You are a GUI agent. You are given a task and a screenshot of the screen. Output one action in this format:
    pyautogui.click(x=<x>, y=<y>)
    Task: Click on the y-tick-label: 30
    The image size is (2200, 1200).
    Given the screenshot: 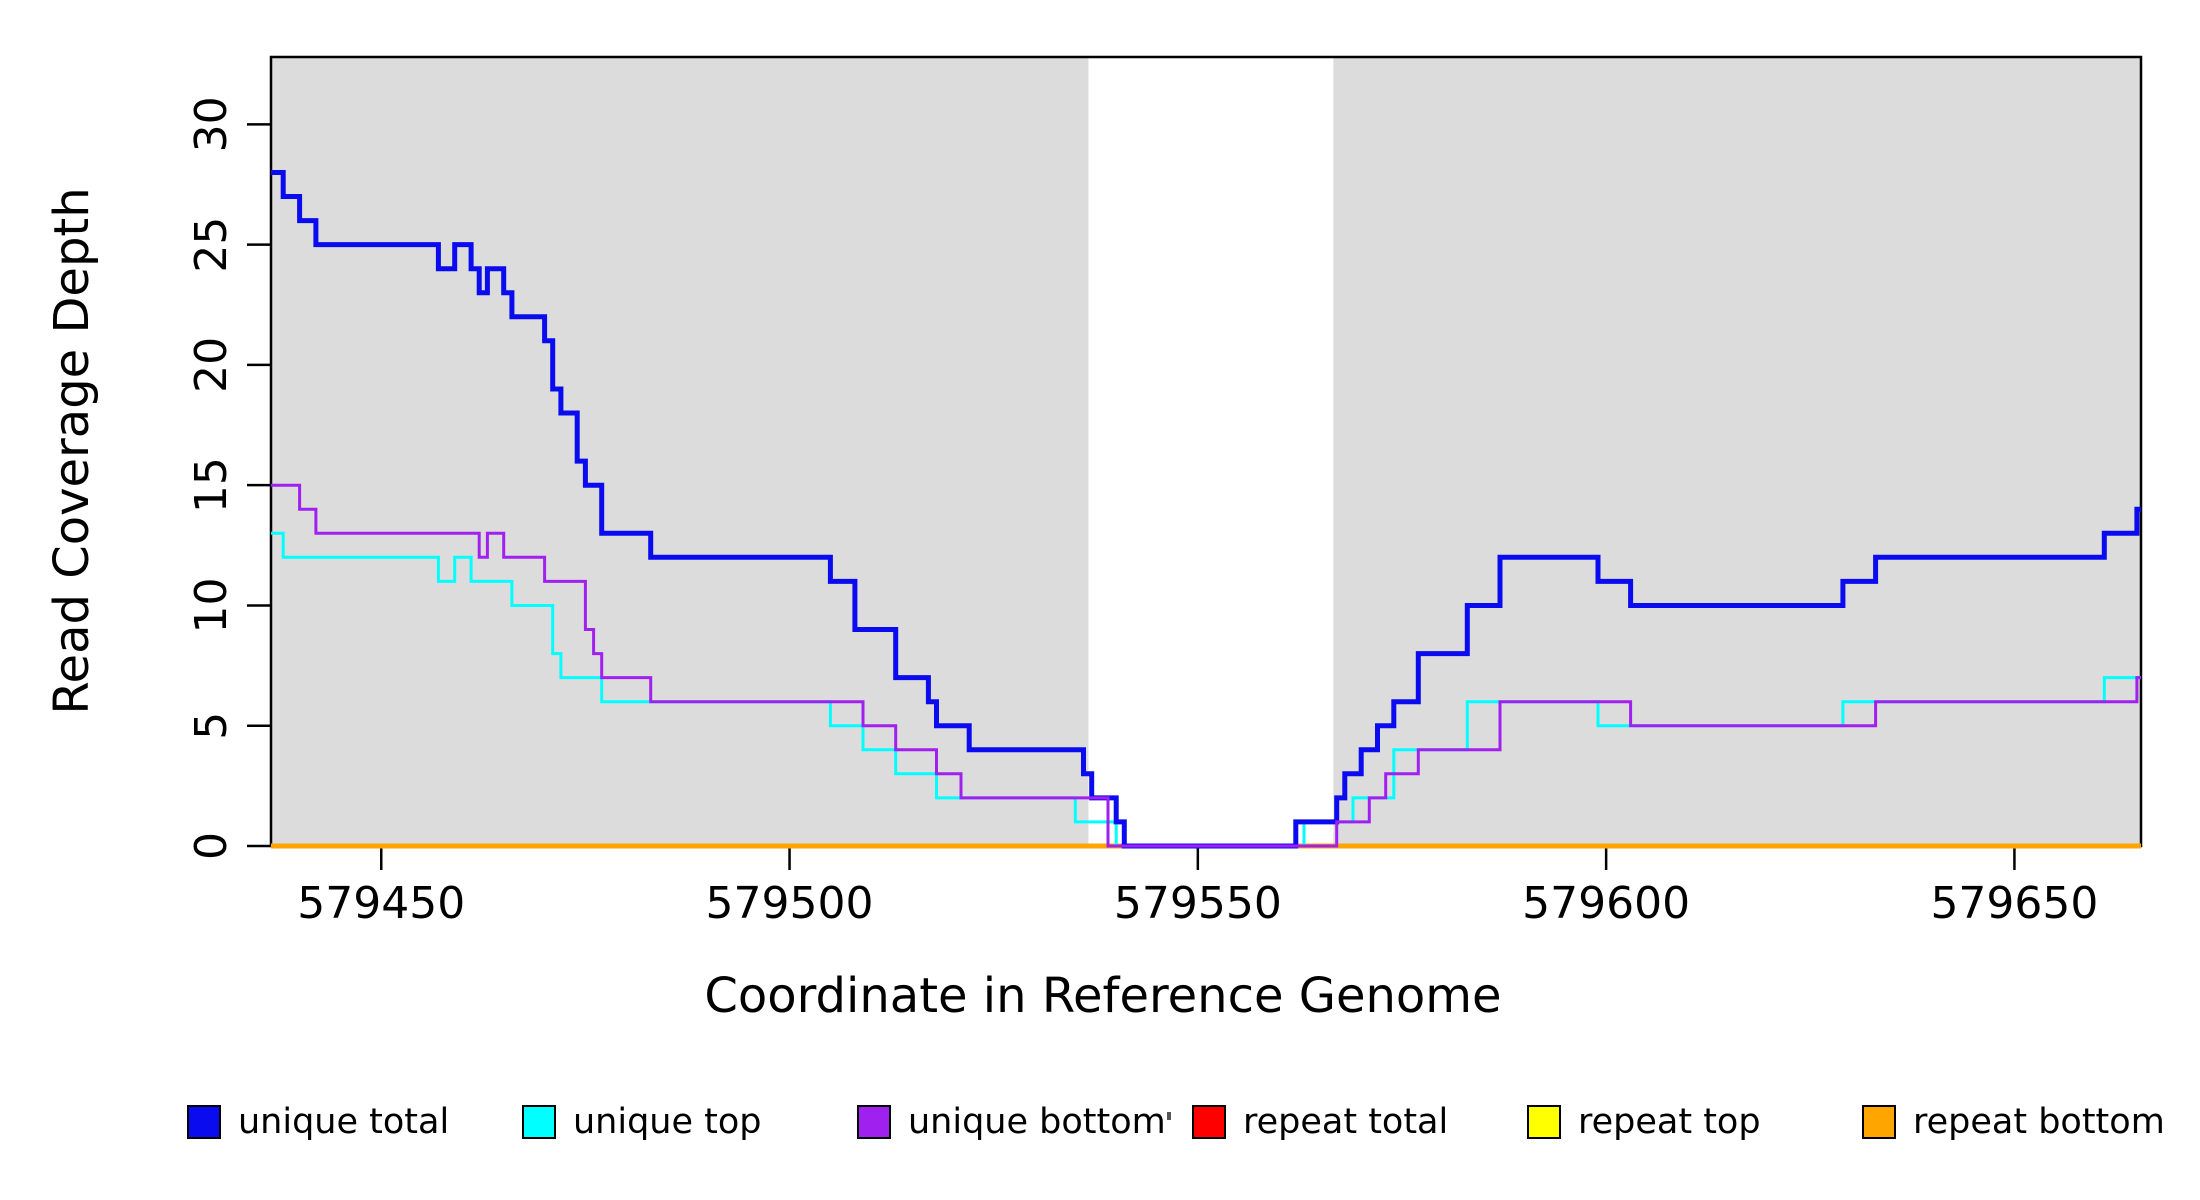 What is the action you would take?
    pyautogui.click(x=211, y=124)
    